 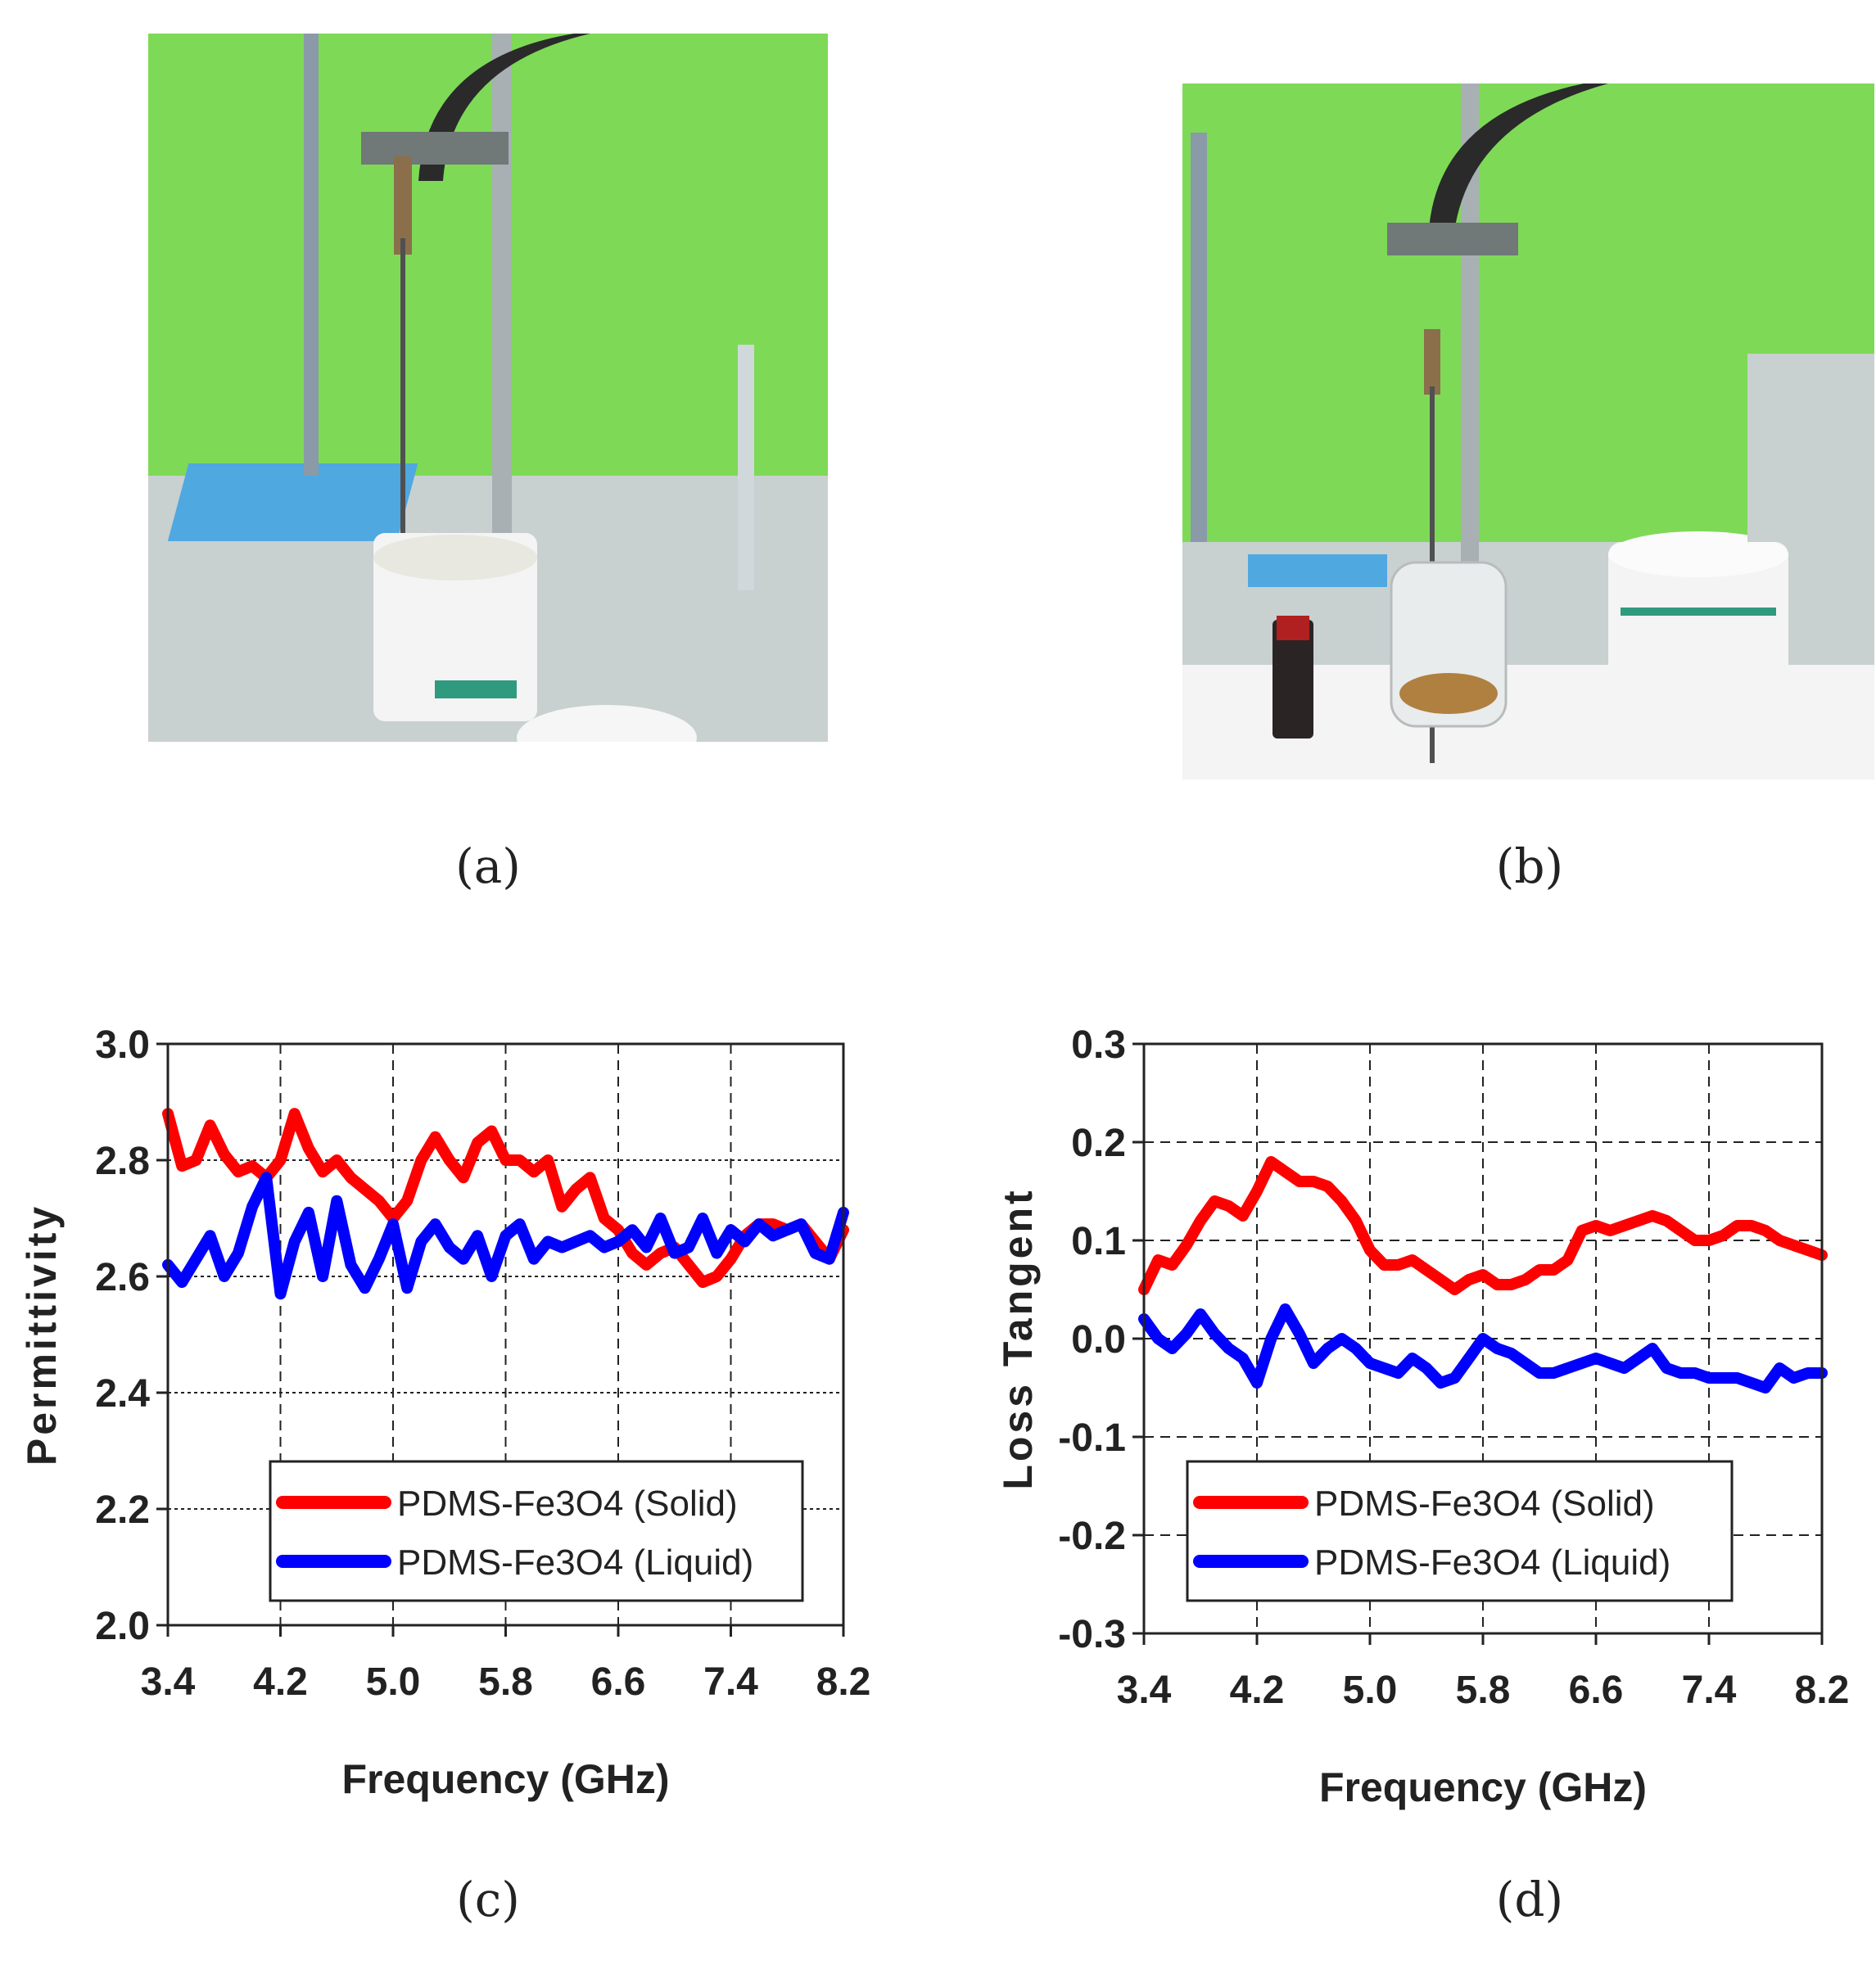 I want to click on y-tick-label: -0.1, so click(x=1092, y=1438).